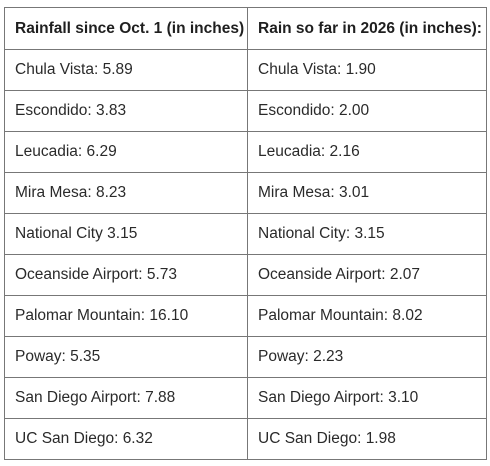 This screenshot has height=466, width=490. I want to click on table-row: UC San Diego: 6.32 UC San Diego: 1.98, so click(245, 439).